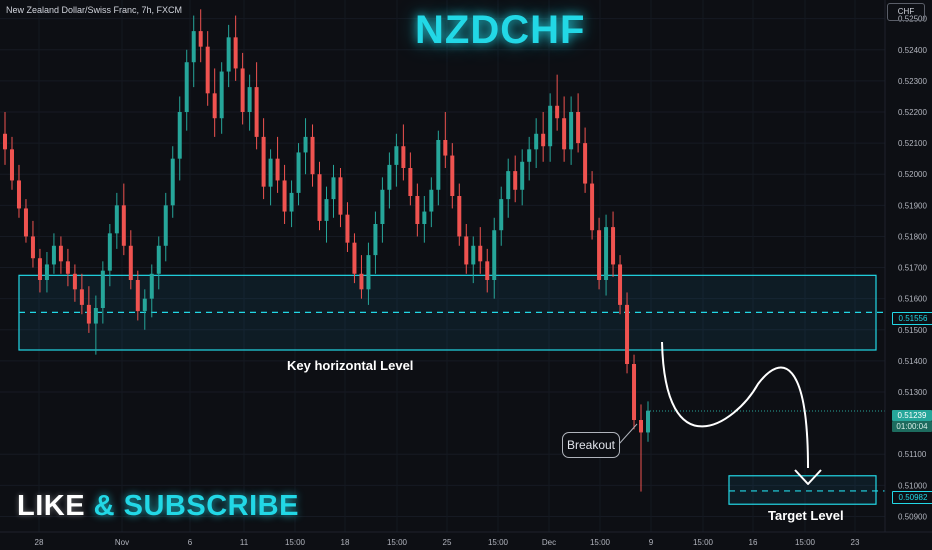 Image resolution: width=932 pixels, height=550 pixels. What do you see at coordinates (912, 361) in the screenshot?
I see `y-tick-label: 0.51400` at bounding box center [912, 361].